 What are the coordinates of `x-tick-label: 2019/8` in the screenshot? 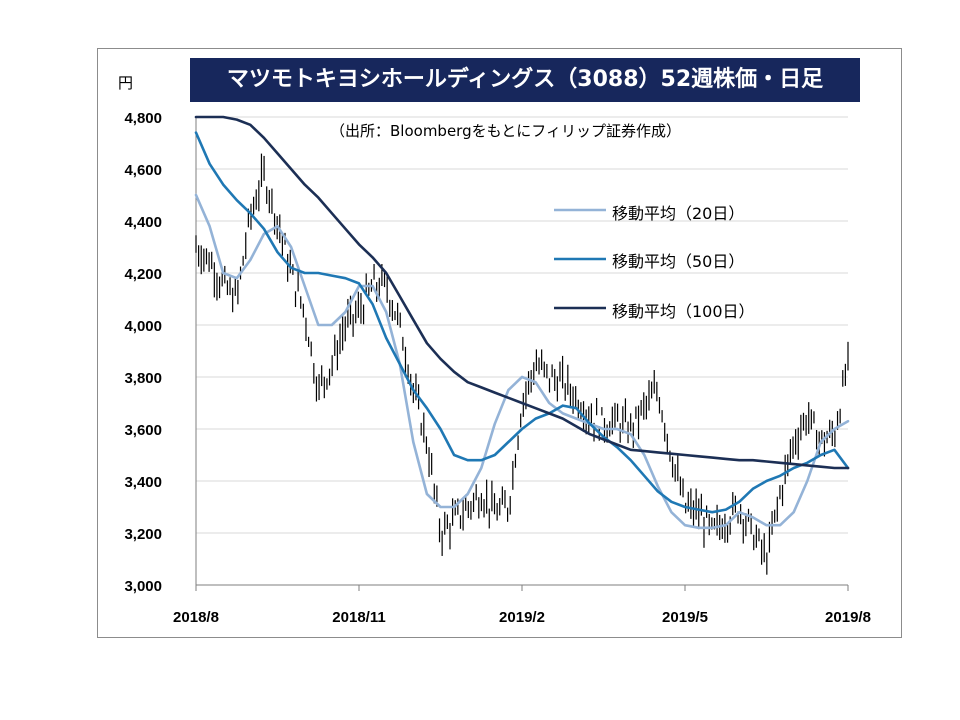 It's located at (848, 617).